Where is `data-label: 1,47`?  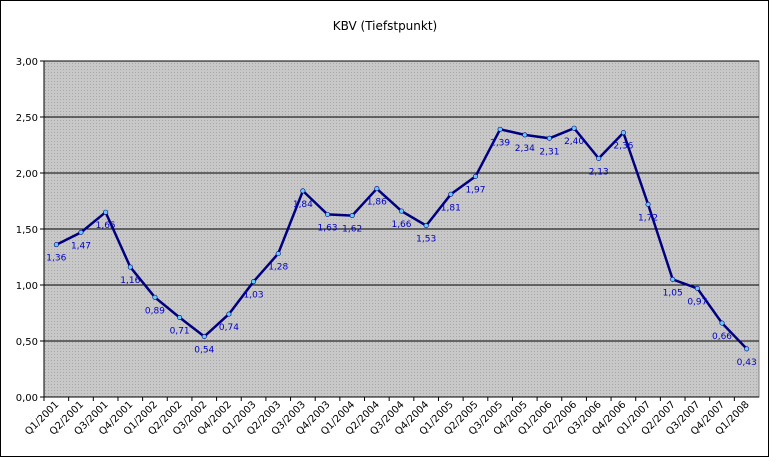
data-label: 1,47 is located at coordinates (81, 246).